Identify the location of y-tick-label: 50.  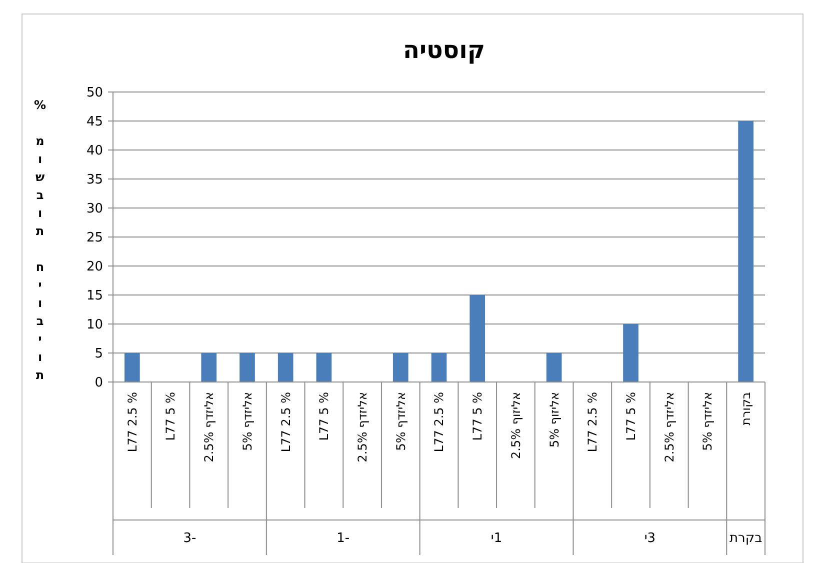
(94, 93).